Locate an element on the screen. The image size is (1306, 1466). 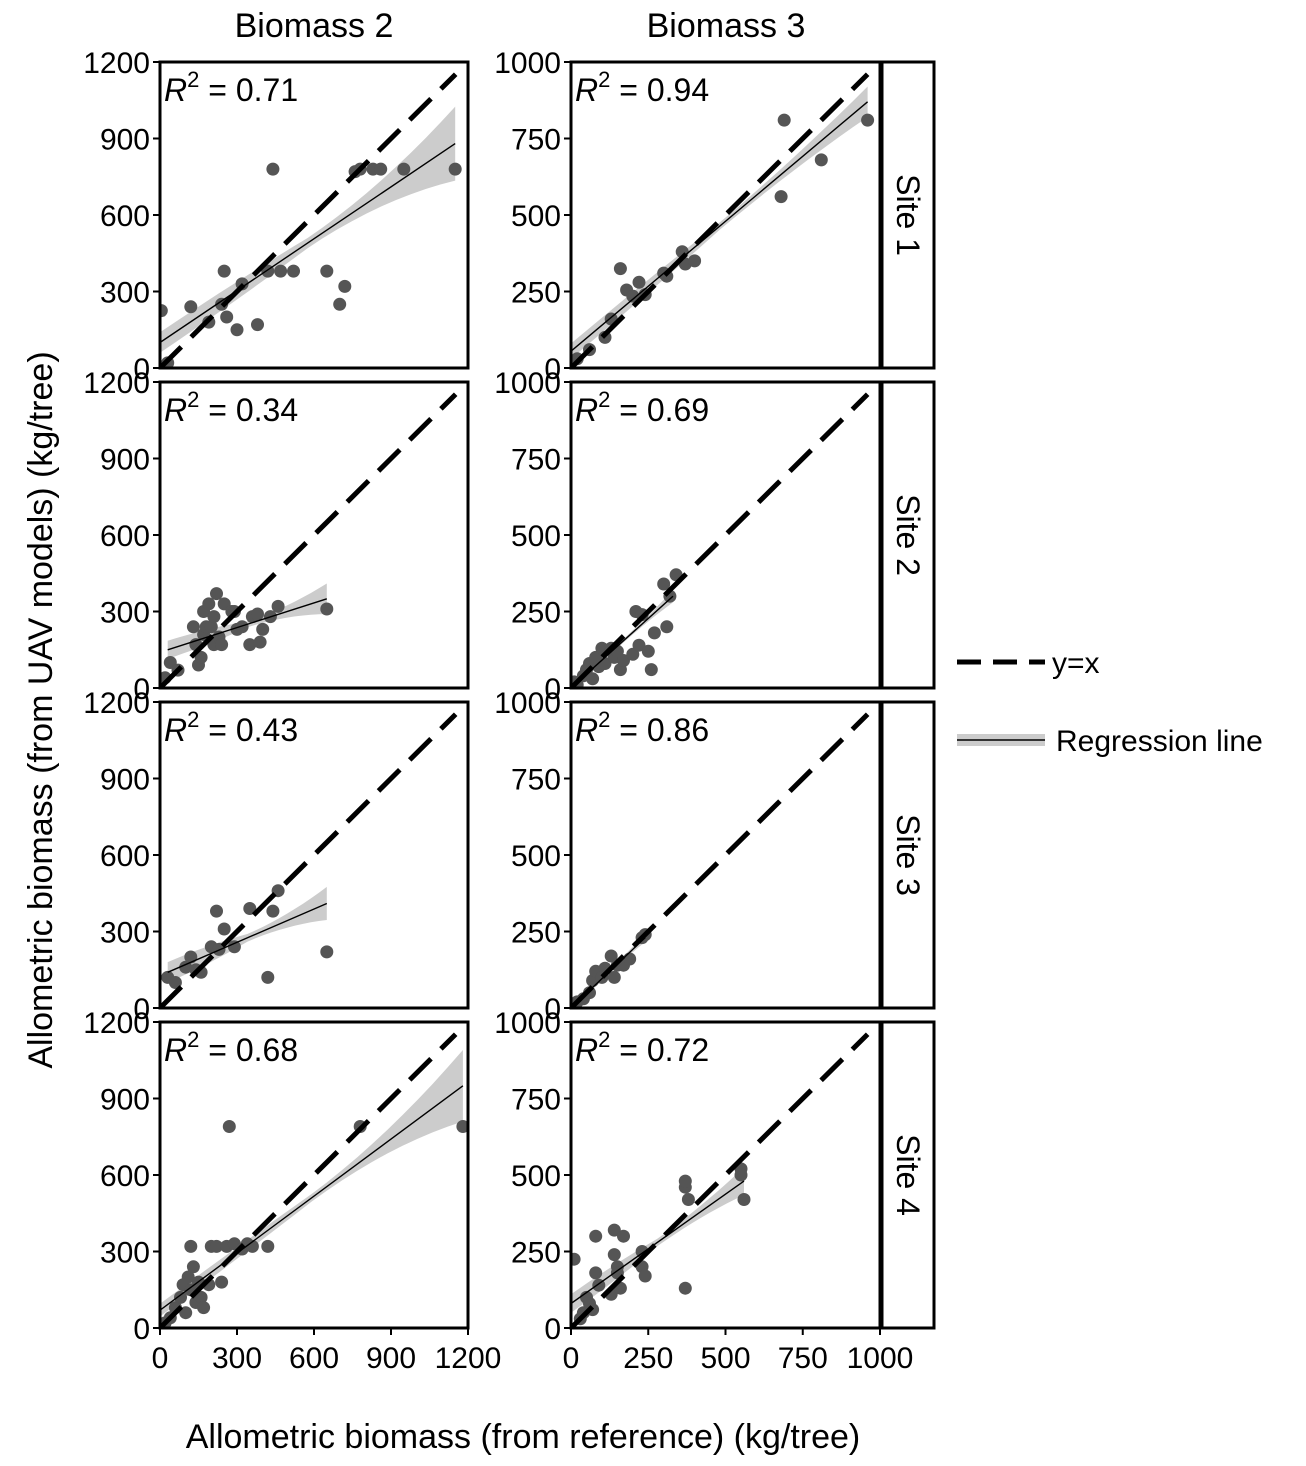
strip-box is located at coordinates (908, 215).